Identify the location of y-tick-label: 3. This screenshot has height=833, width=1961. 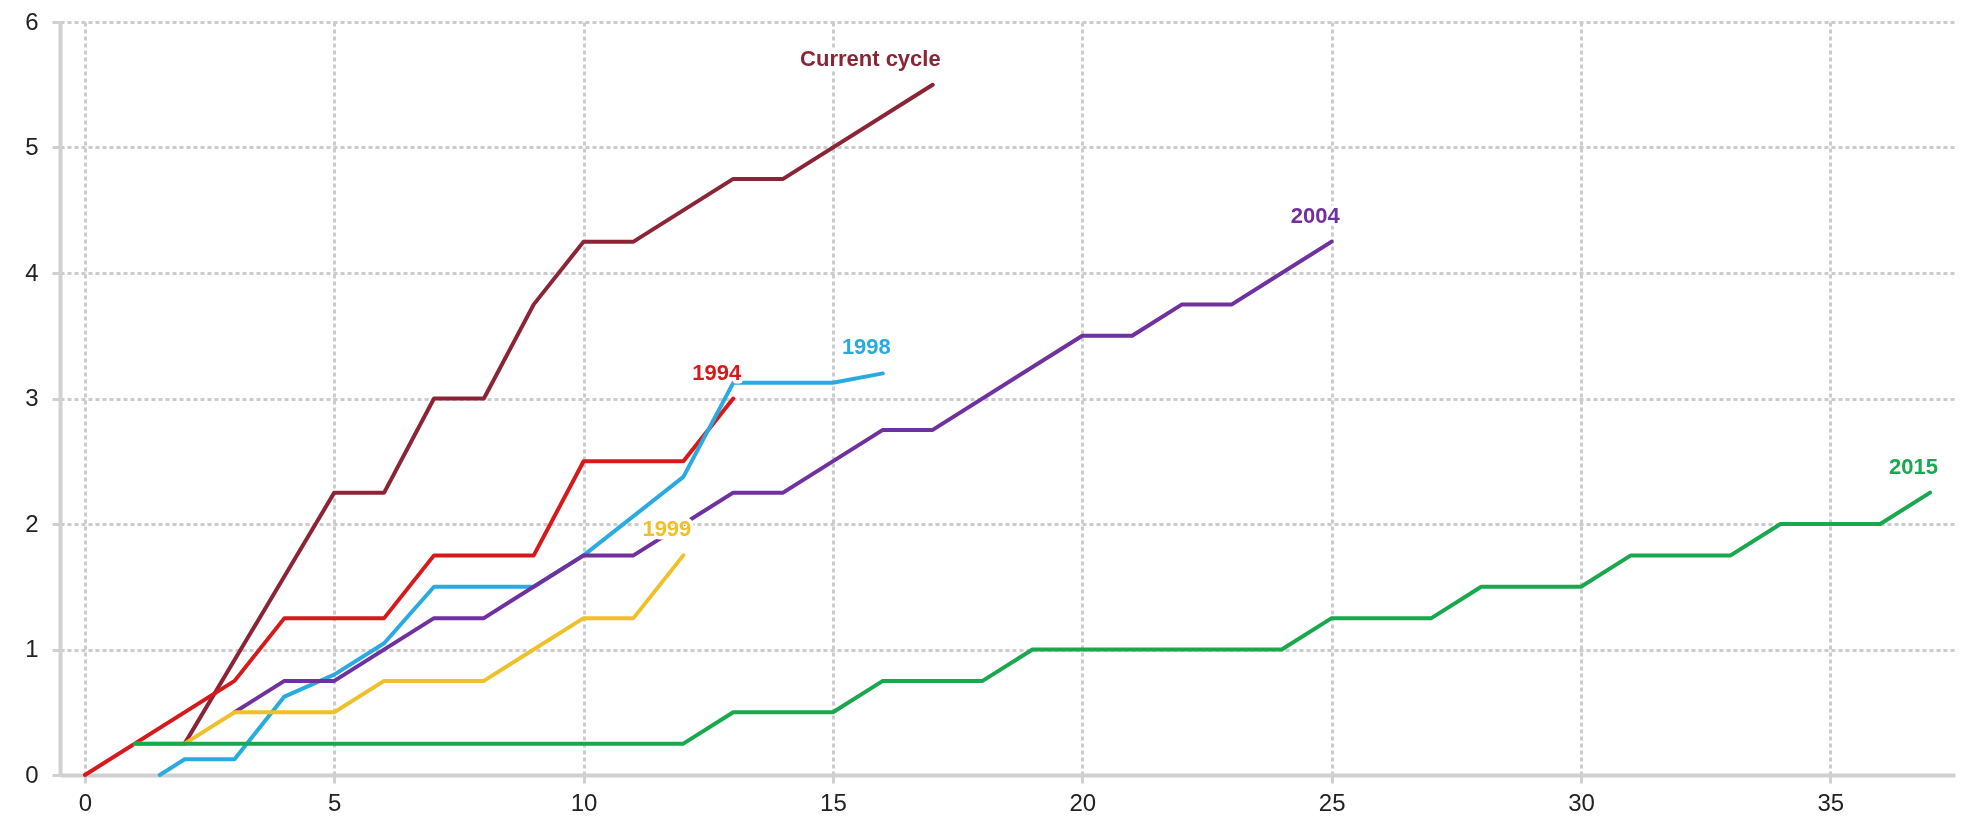
(32, 397).